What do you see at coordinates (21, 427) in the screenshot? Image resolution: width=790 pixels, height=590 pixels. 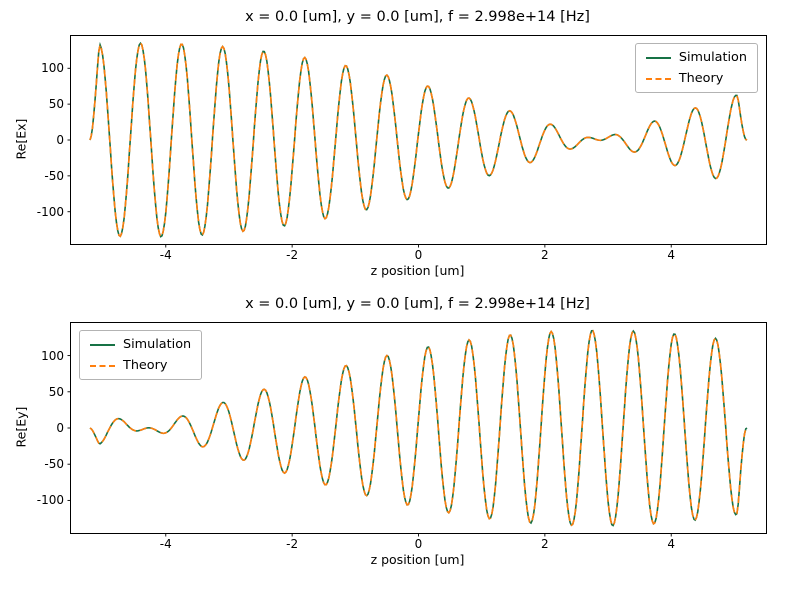 I see `y-axis-label: Re[Ey]` at bounding box center [21, 427].